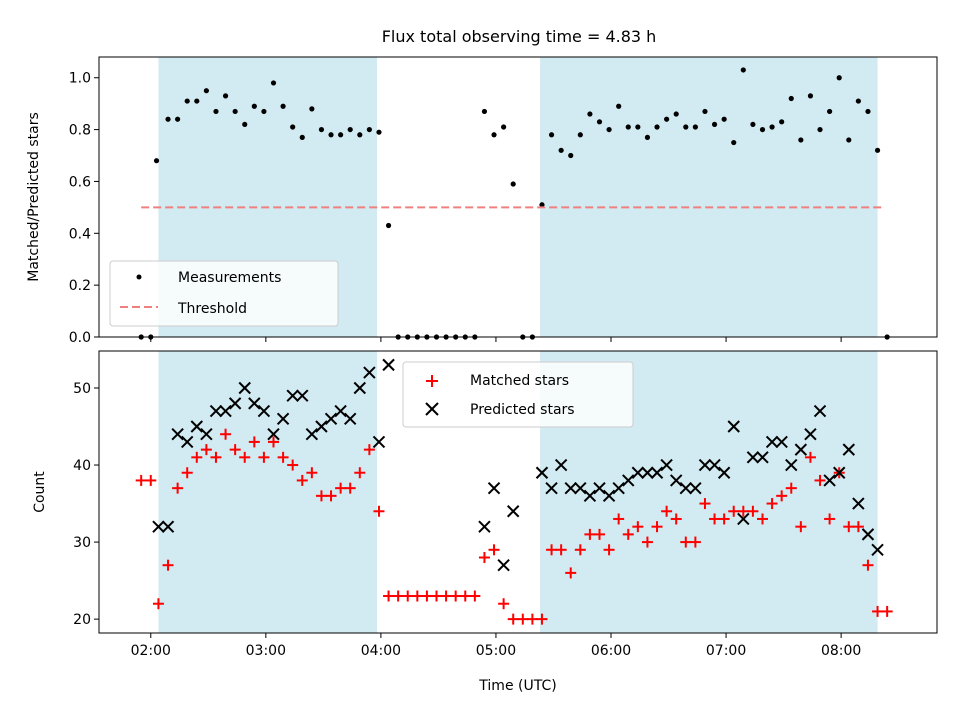 This screenshot has width=960, height=720. I want to click on bottom-y-axis-label: Count, so click(40, 492).